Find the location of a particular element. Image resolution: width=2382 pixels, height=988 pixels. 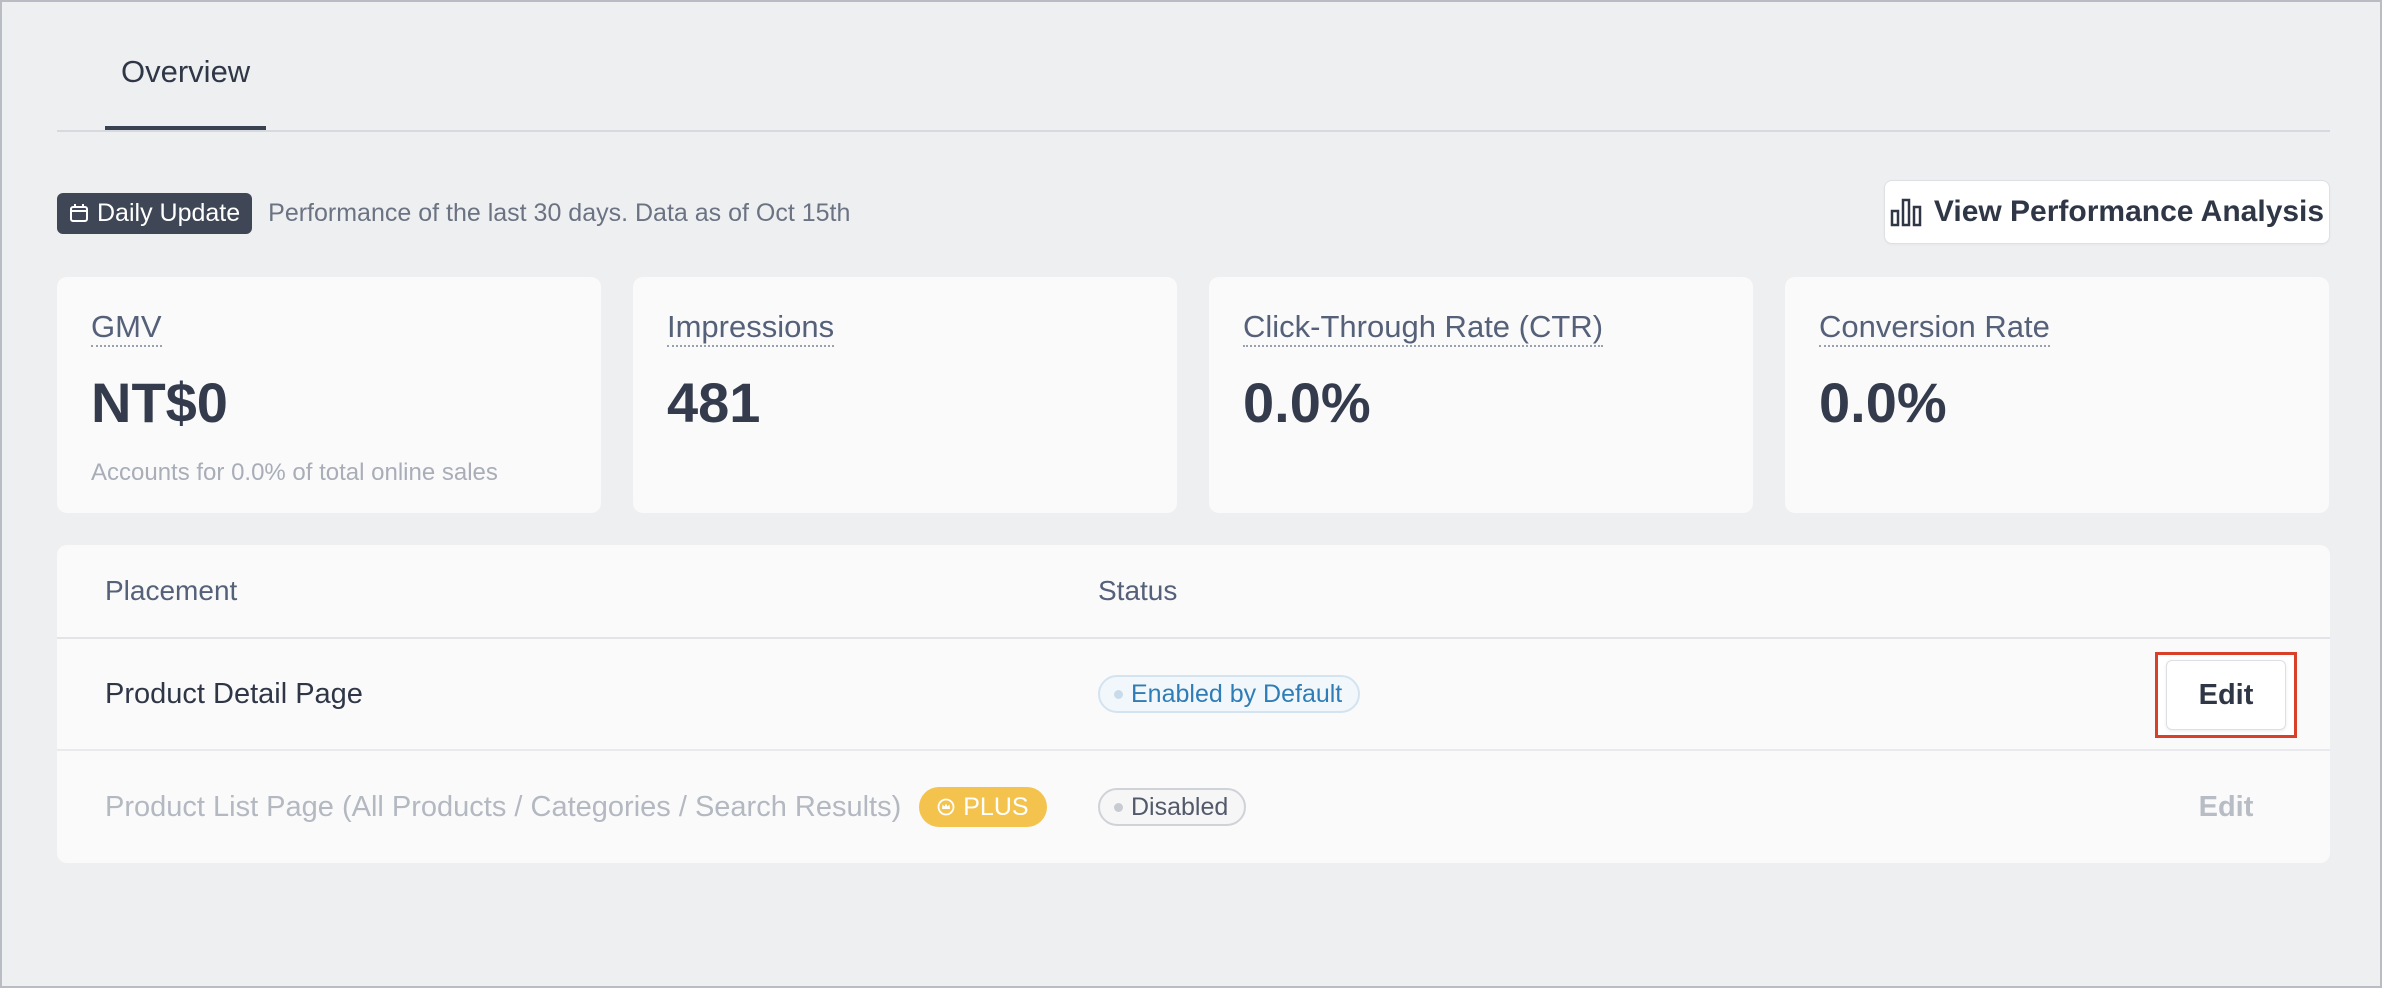

stat-title: GMV is located at coordinates (126, 328).